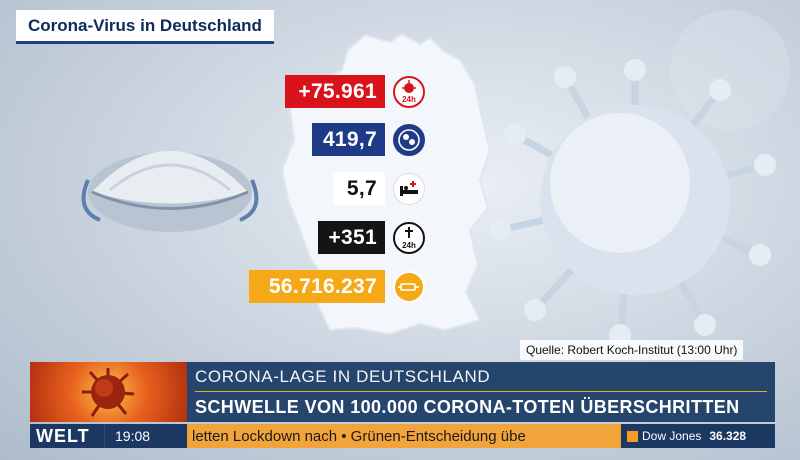 This screenshot has width=800, height=460. What do you see at coordinates (632, 350) in the screenshot?
I see `source-caption: Quelle: Robert Koch-Institut (13:00 Uhr)` at bounding box center [632, 350].